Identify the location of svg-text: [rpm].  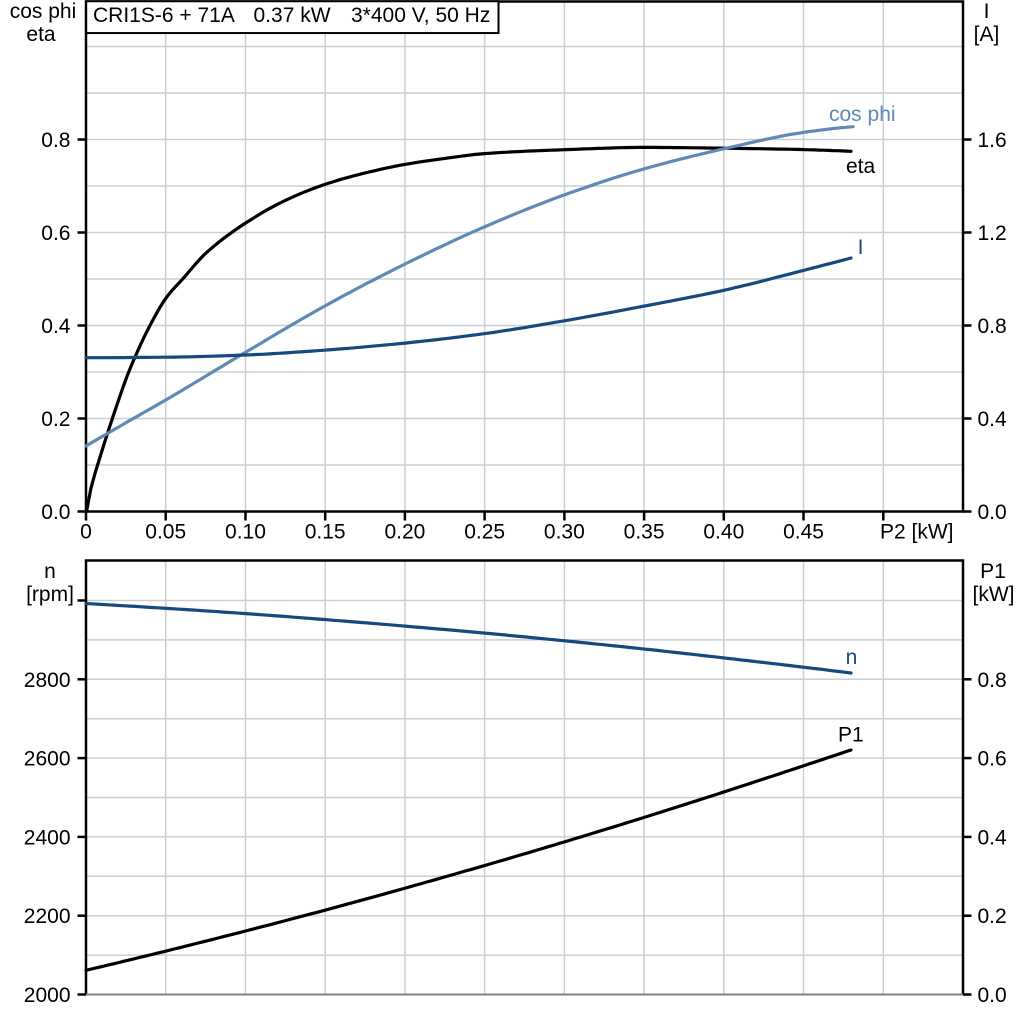
(50, 594).